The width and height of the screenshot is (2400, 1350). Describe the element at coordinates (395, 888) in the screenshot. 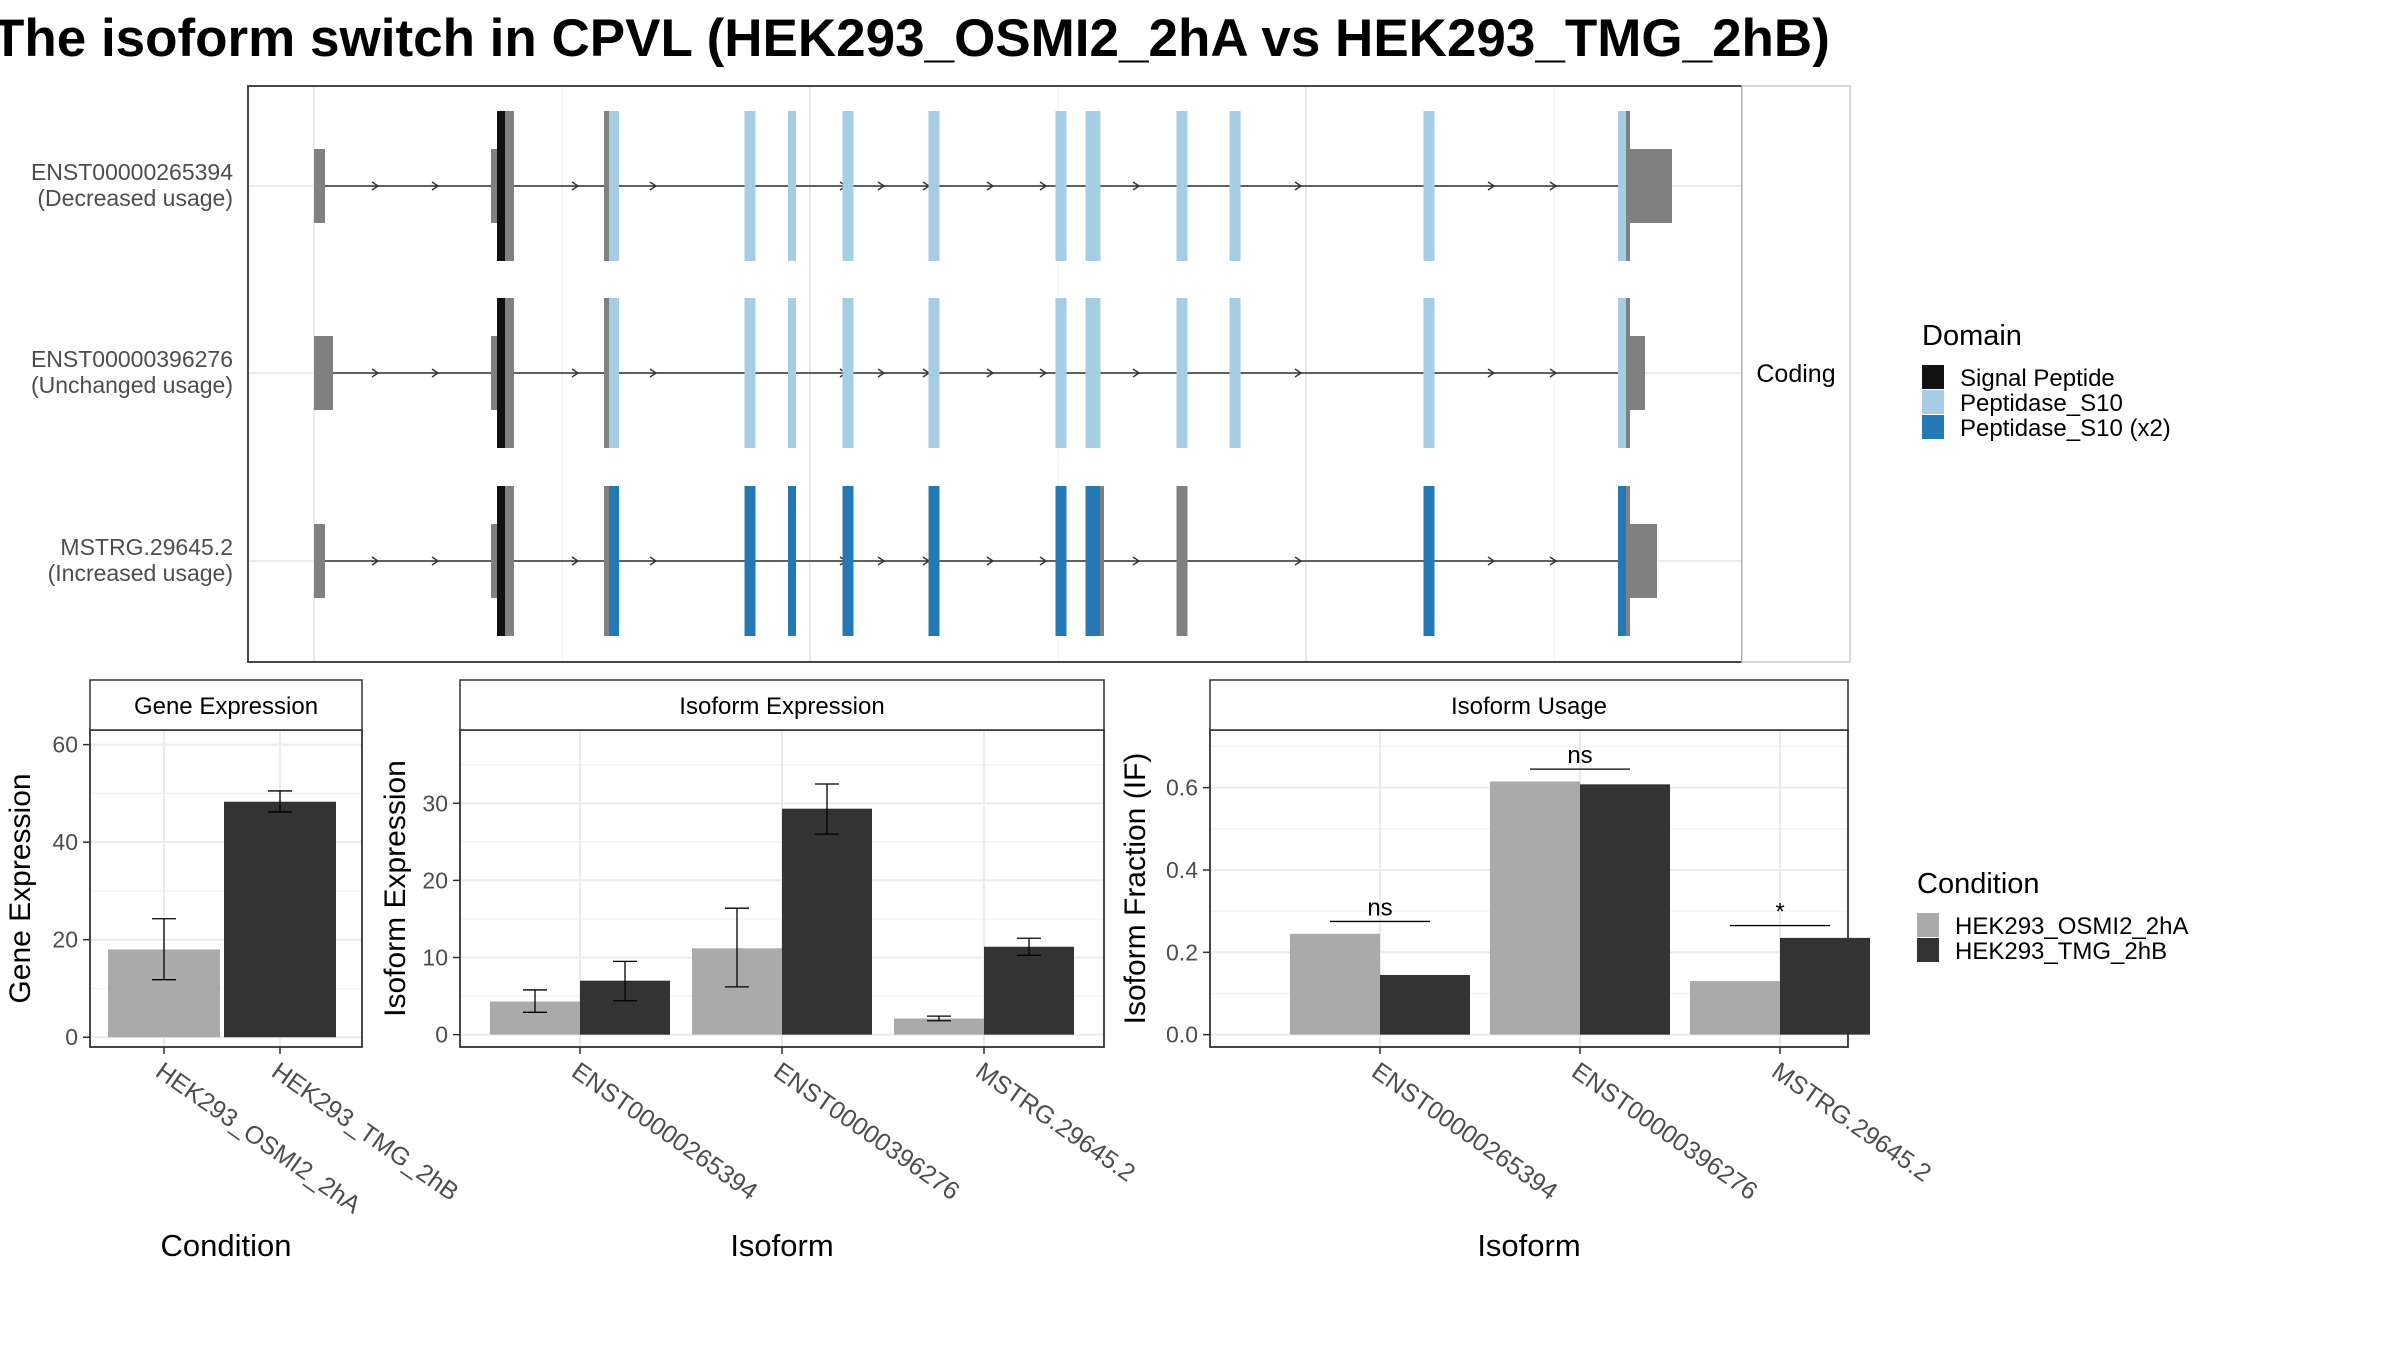

I see `y-axis-title: Isoform Expression` at that location.